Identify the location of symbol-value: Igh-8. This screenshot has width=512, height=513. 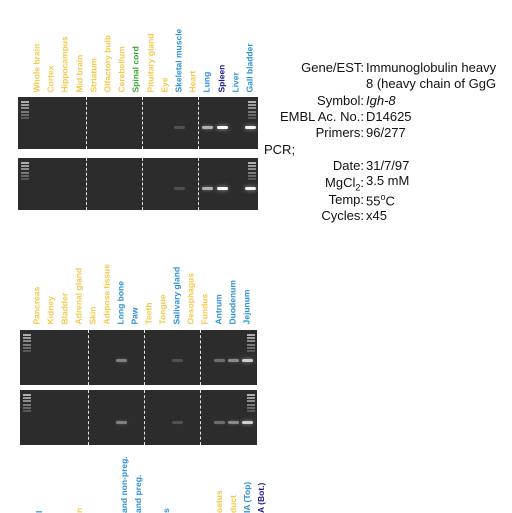
(381, 100).